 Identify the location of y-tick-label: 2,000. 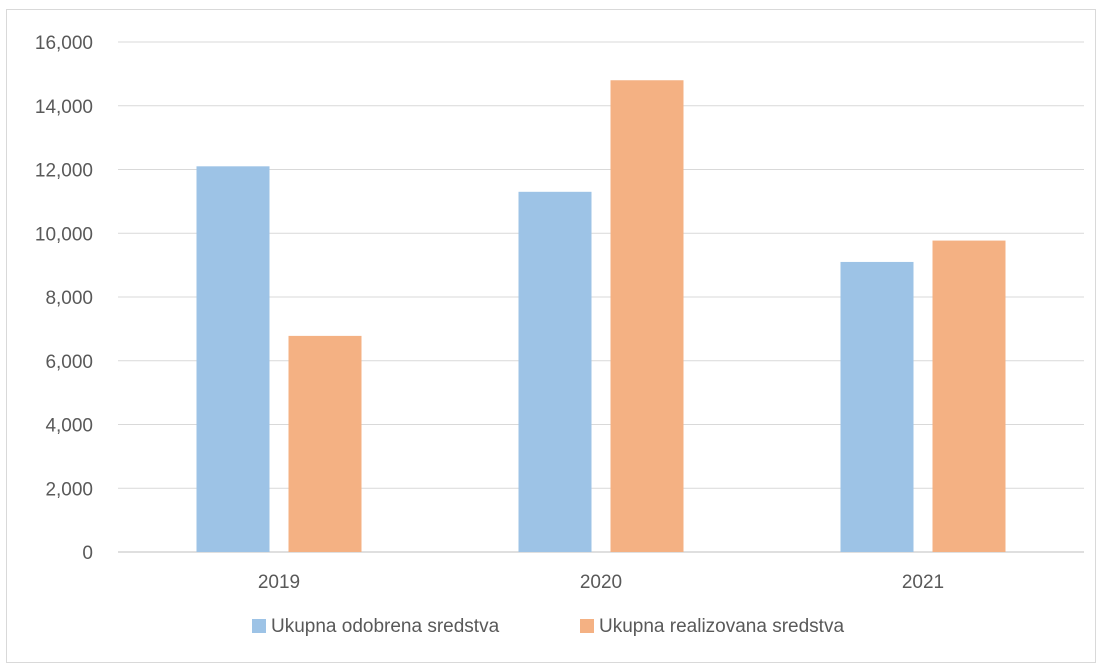
(69, 489).